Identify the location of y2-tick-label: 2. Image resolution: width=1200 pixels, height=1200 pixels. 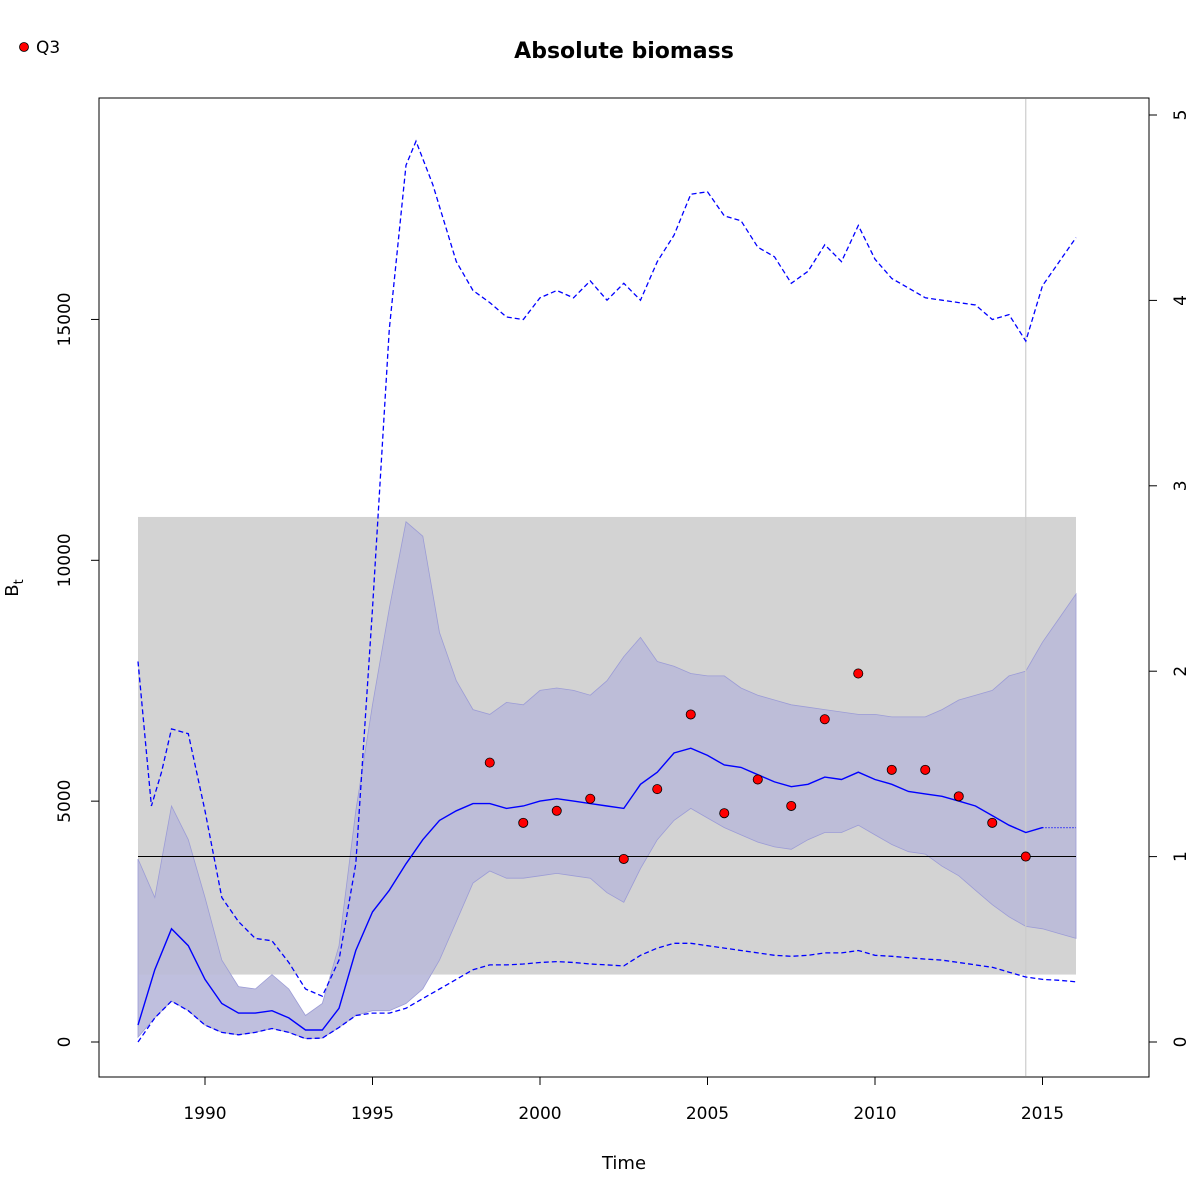
(1181, 671).